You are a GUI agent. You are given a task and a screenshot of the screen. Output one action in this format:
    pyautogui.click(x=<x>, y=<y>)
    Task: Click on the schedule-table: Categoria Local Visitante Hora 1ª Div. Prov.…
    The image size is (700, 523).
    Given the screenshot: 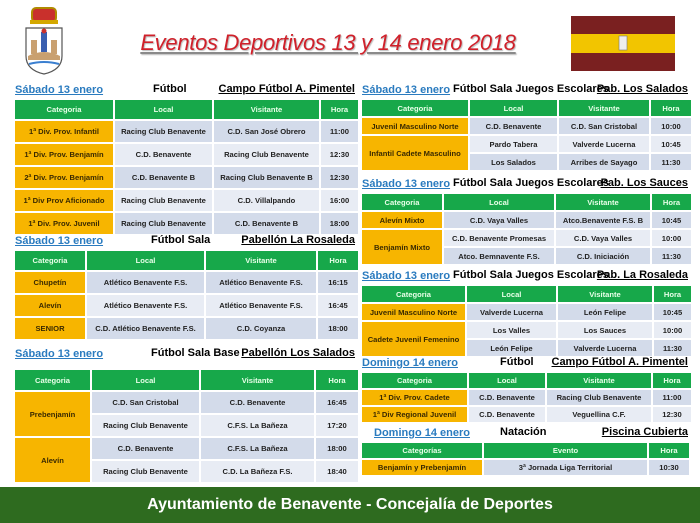 What is the action you would take?
    pyautogui.click(x=526, y=397)
    